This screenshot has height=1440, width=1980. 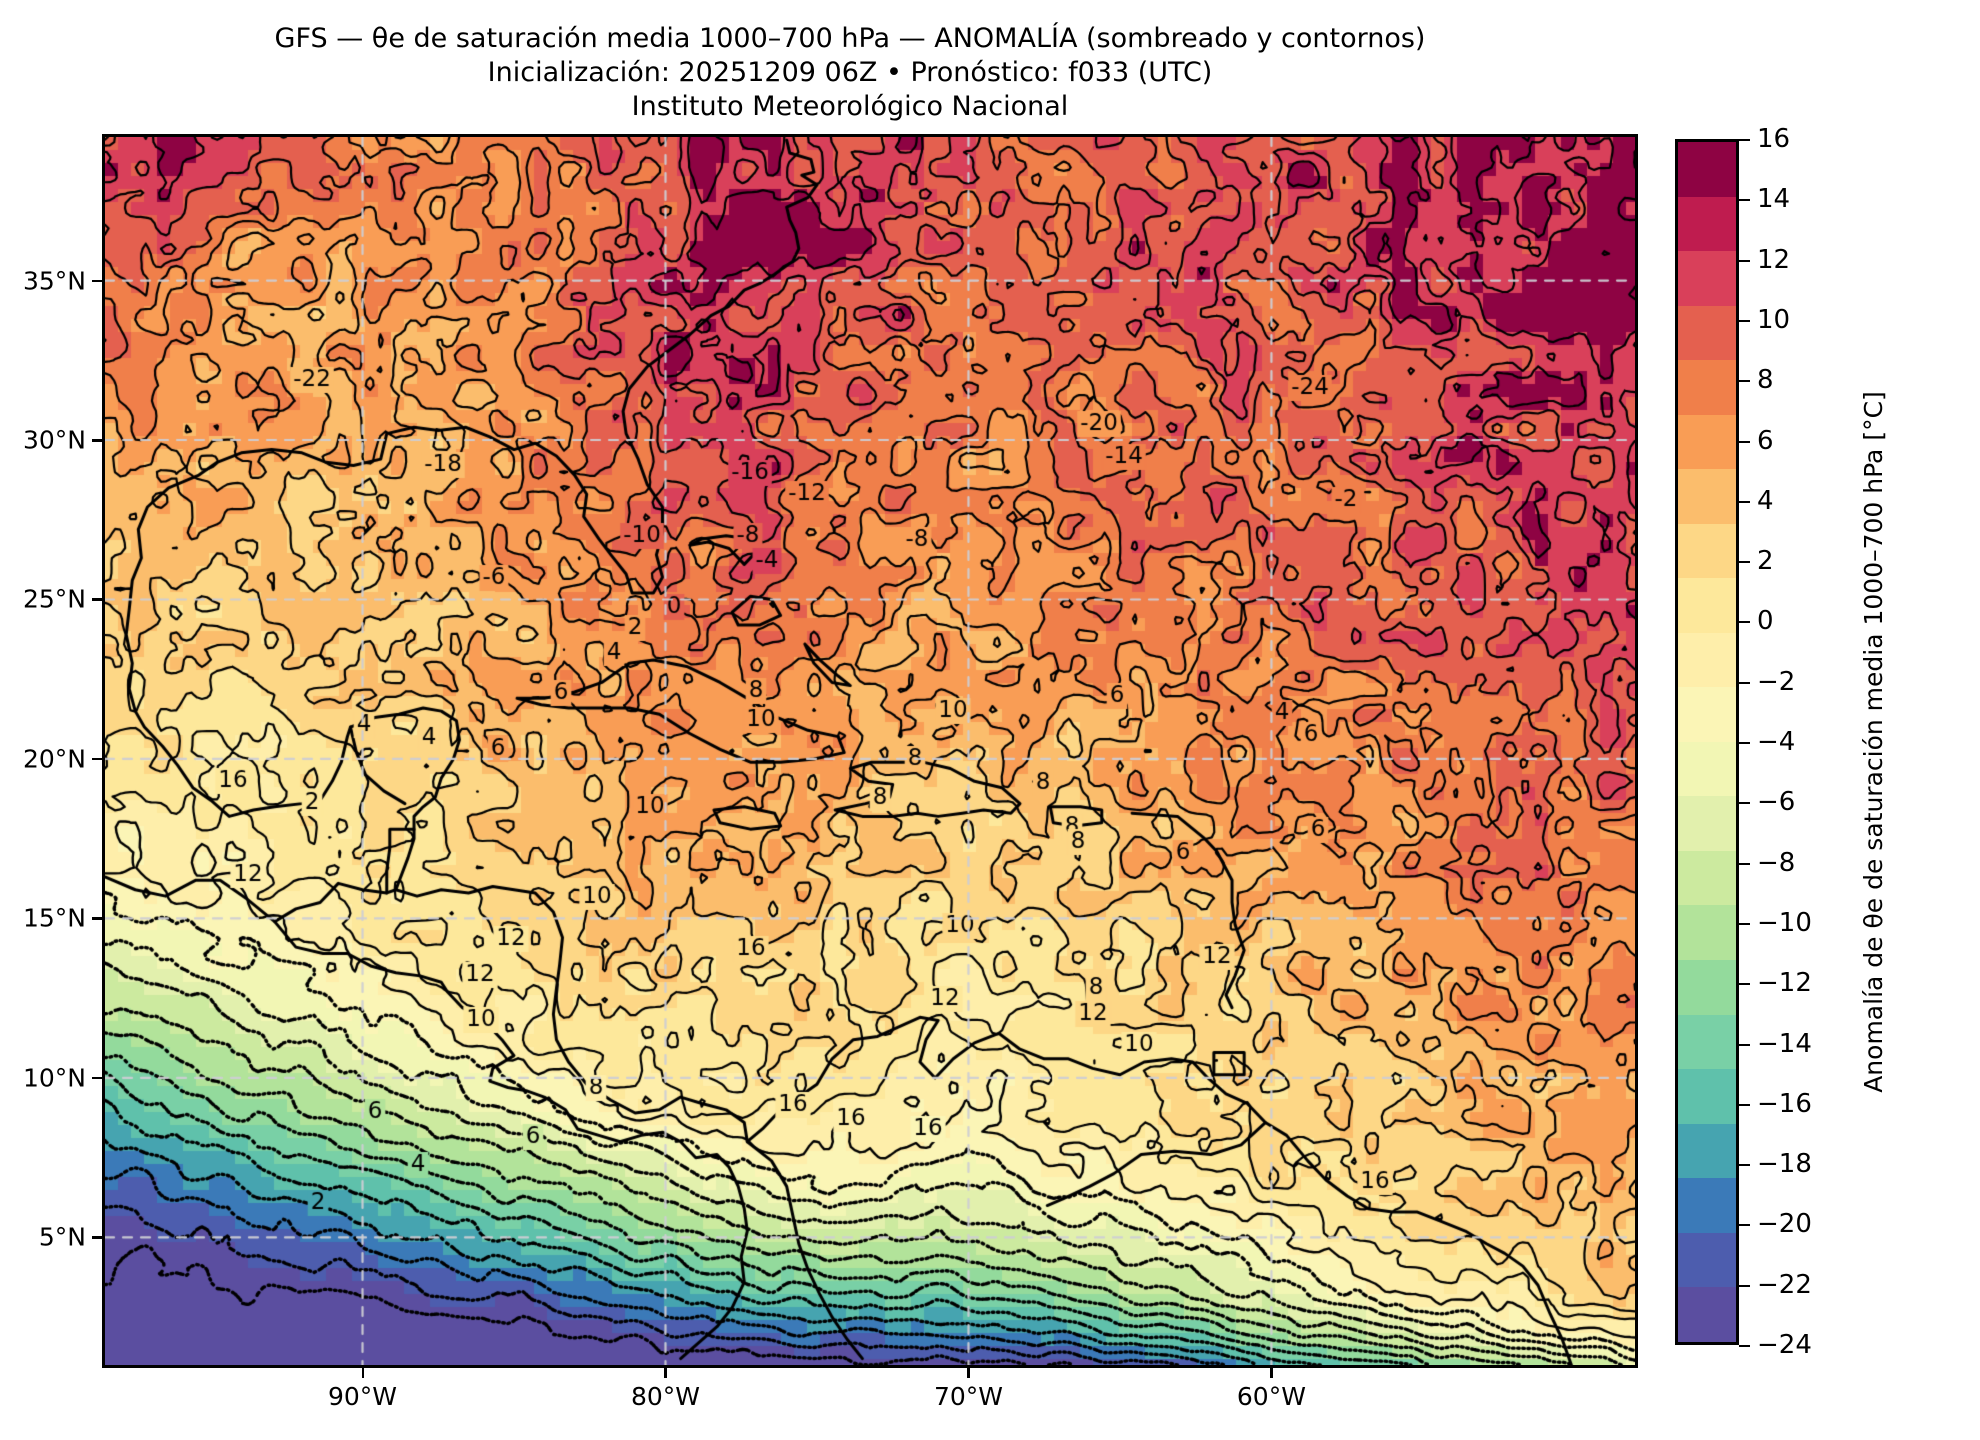 I want to click on colorbar-tick-label: −16, so click(x=1784, y=1103).